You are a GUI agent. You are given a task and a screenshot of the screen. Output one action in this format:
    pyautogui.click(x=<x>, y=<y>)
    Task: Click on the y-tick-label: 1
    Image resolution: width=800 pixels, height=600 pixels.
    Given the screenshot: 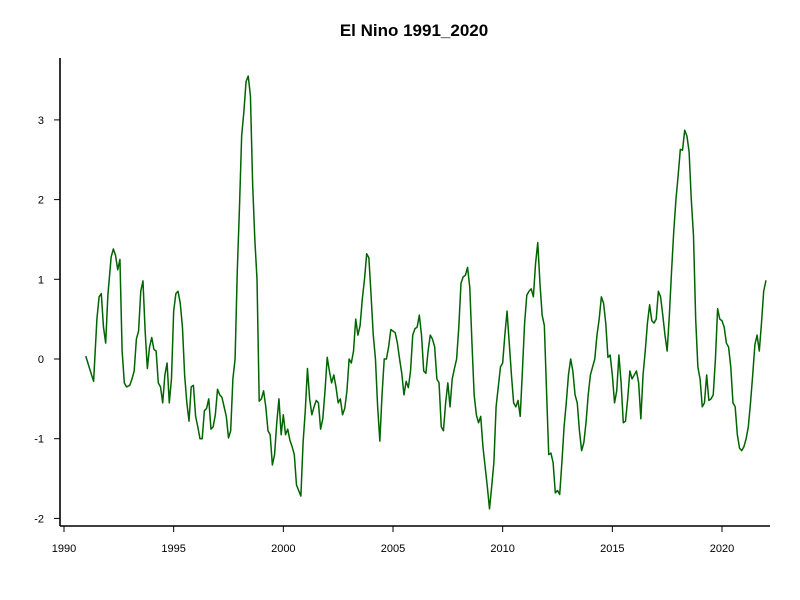 What is the action you would take?
    pyautogui.click(x=41, y=280)
    